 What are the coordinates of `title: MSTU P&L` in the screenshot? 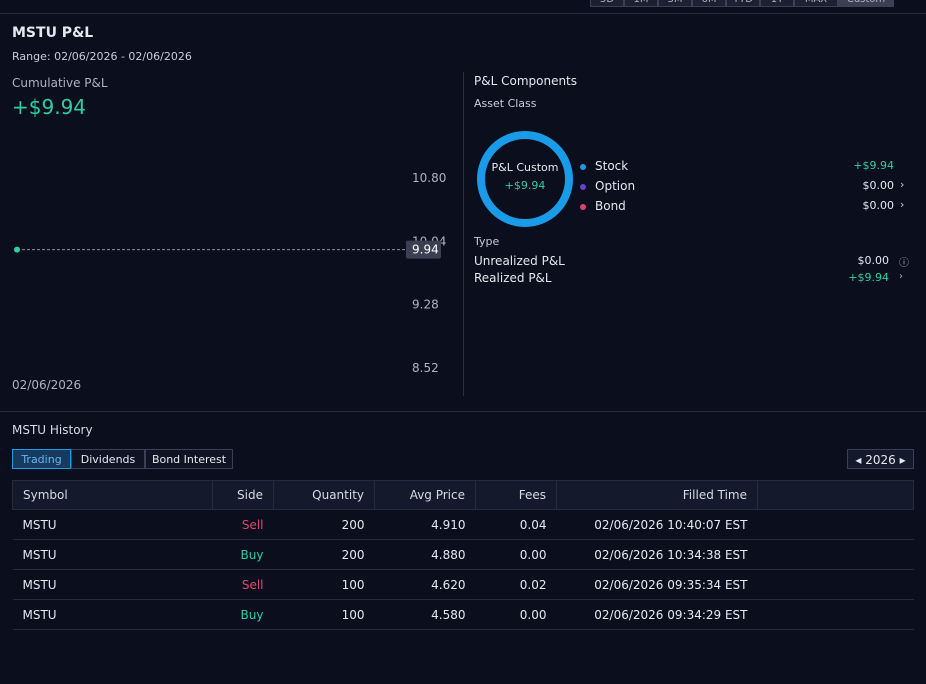 It's located at (53, 33).